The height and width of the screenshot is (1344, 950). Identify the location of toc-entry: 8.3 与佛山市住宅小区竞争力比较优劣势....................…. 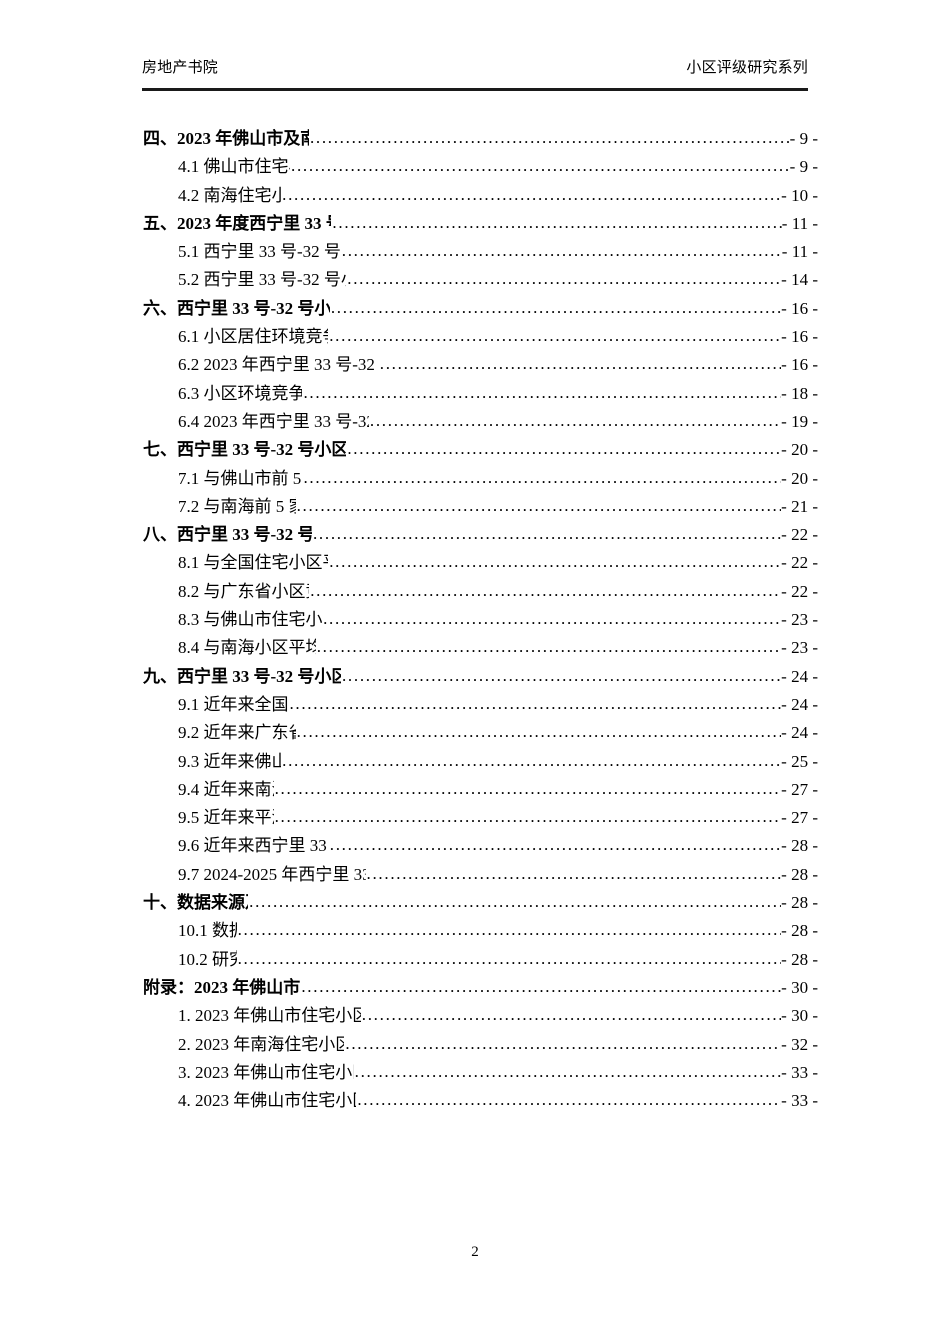
(480, 620).